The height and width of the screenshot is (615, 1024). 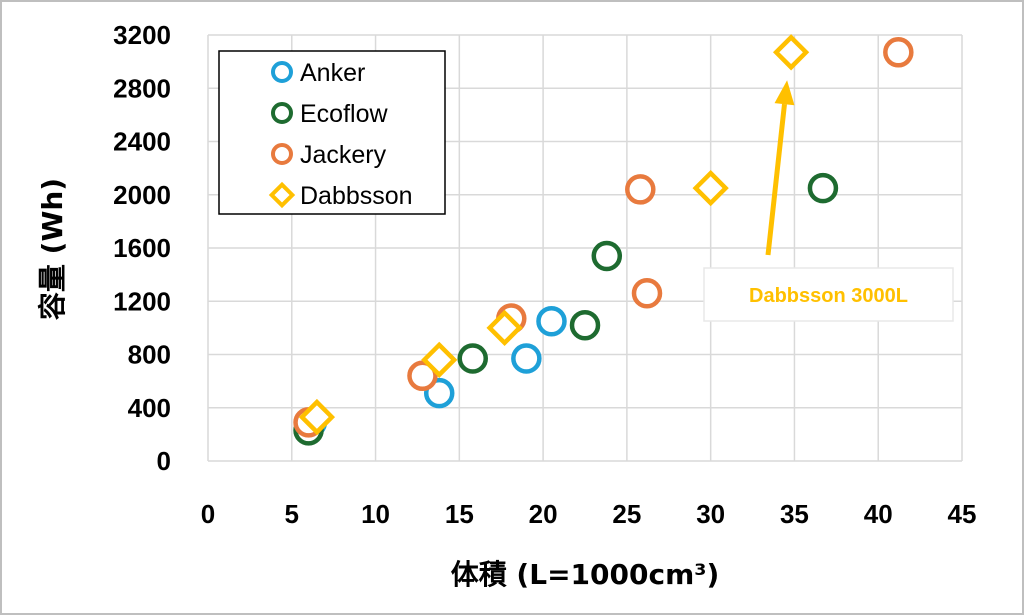 What do you see at coordinates (142, 195) in the screenshot?
I see `y-tick-label: 2000` at bounding box center [142, 195].